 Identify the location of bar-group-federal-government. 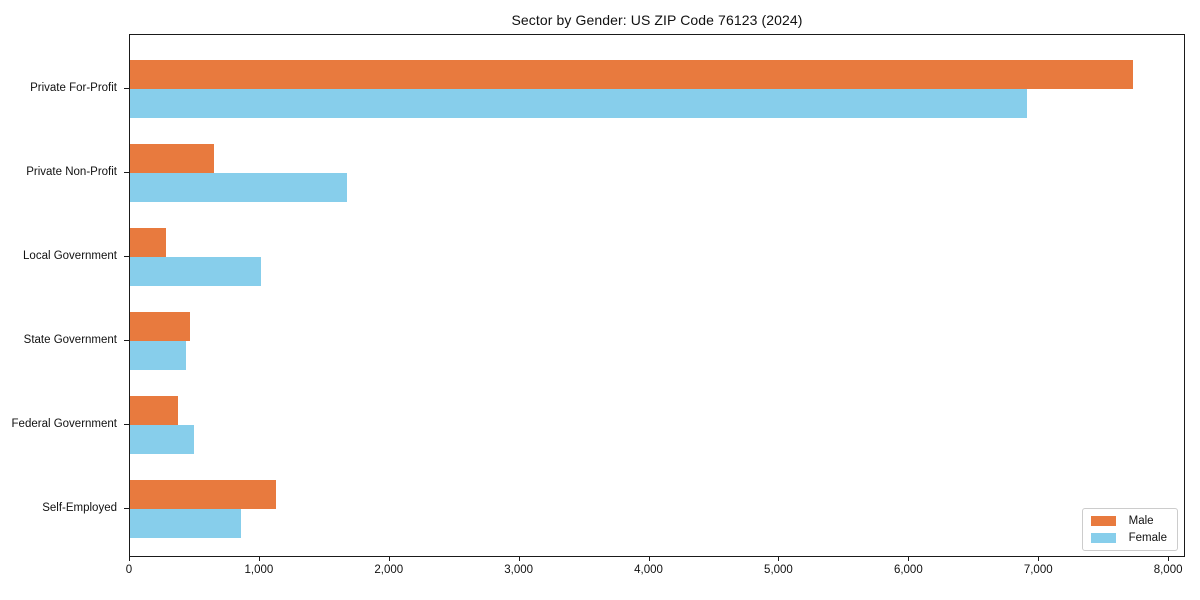
(657, 425).